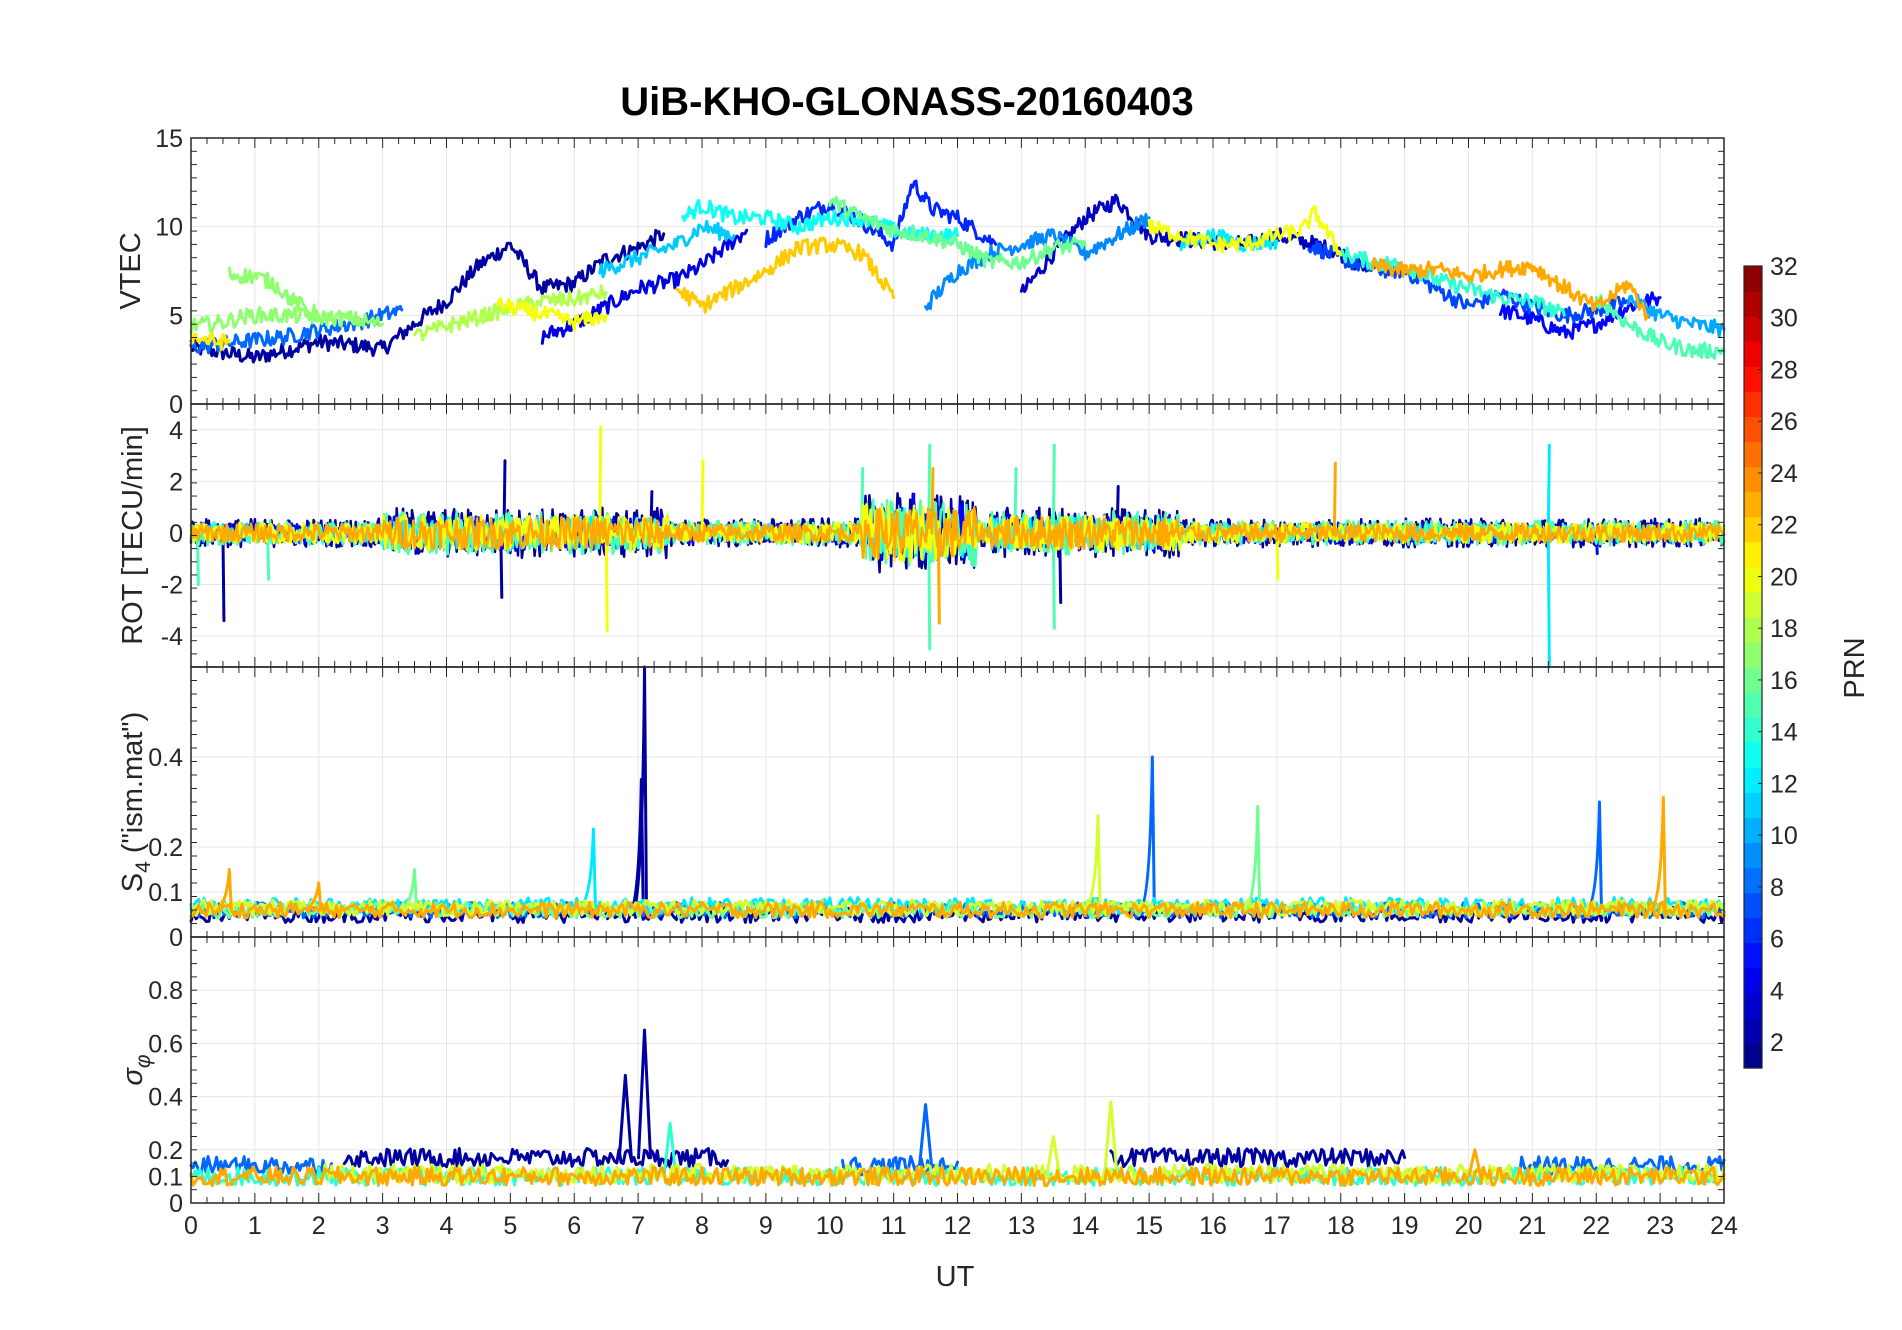  Describe the element at coordinates (176, 482) in the screenshot. I see `y-tick-label: 2` at that location.